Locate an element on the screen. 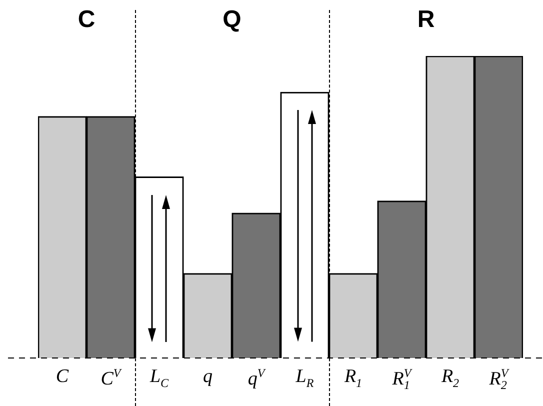 This screenshot has height=406, width=543. x-tick-label: L$_{C}$ is located at coordinates (159, 378).